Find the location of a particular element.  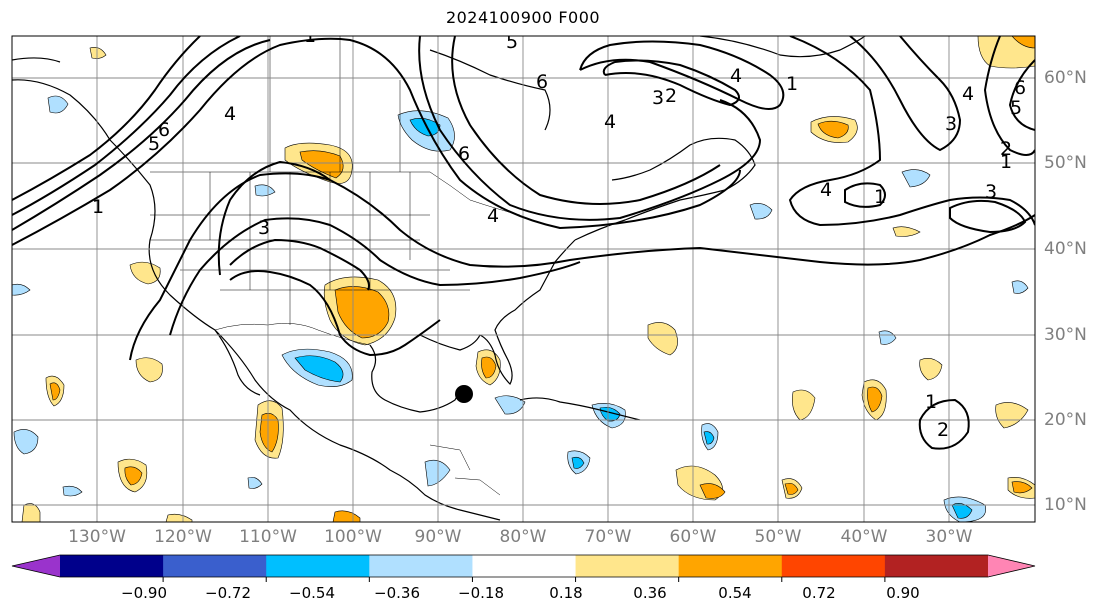

lon-label: 40°W is located at coordinates (864, 537).